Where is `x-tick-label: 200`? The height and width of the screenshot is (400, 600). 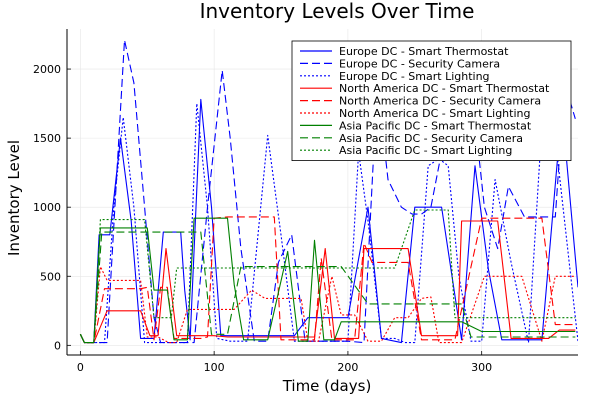
x-tick-label: 200 is located at coordinates (347, 367).